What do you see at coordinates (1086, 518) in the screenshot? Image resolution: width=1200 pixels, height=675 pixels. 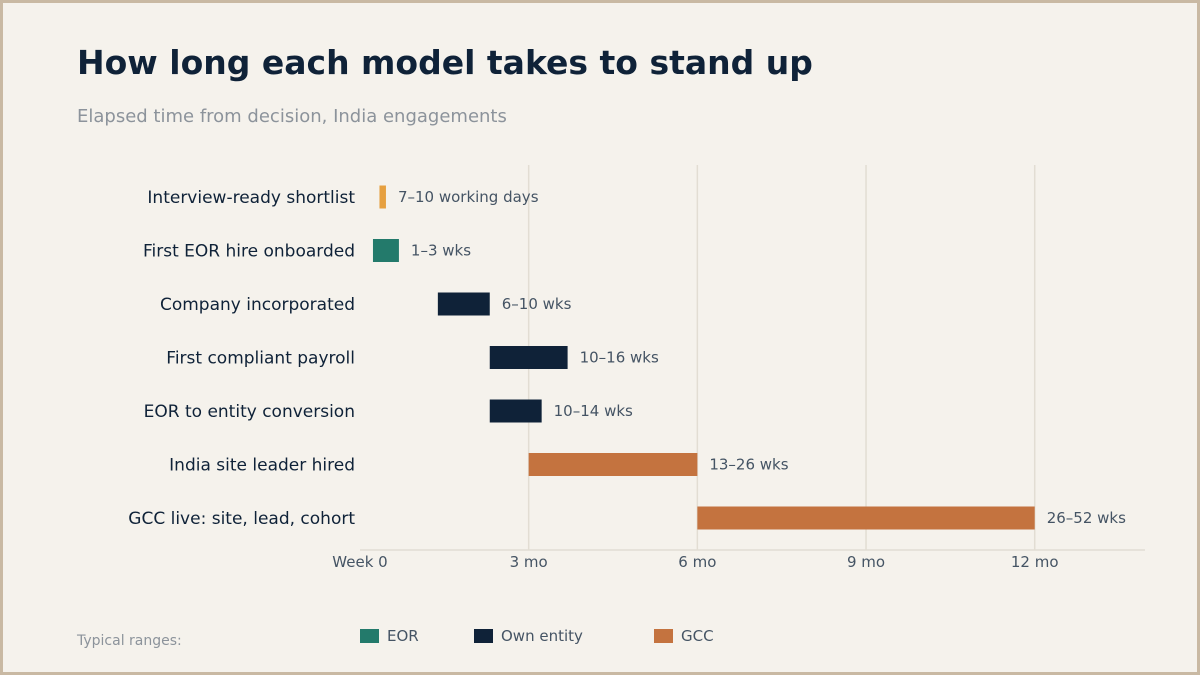 I see `value-label: 26–52 wks` at bounding box center [1086, 518].